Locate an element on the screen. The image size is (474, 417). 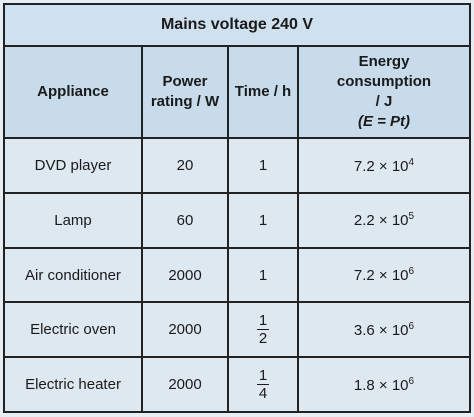
header-power-rating: Power rating / W is located at coordinates (185, 92).